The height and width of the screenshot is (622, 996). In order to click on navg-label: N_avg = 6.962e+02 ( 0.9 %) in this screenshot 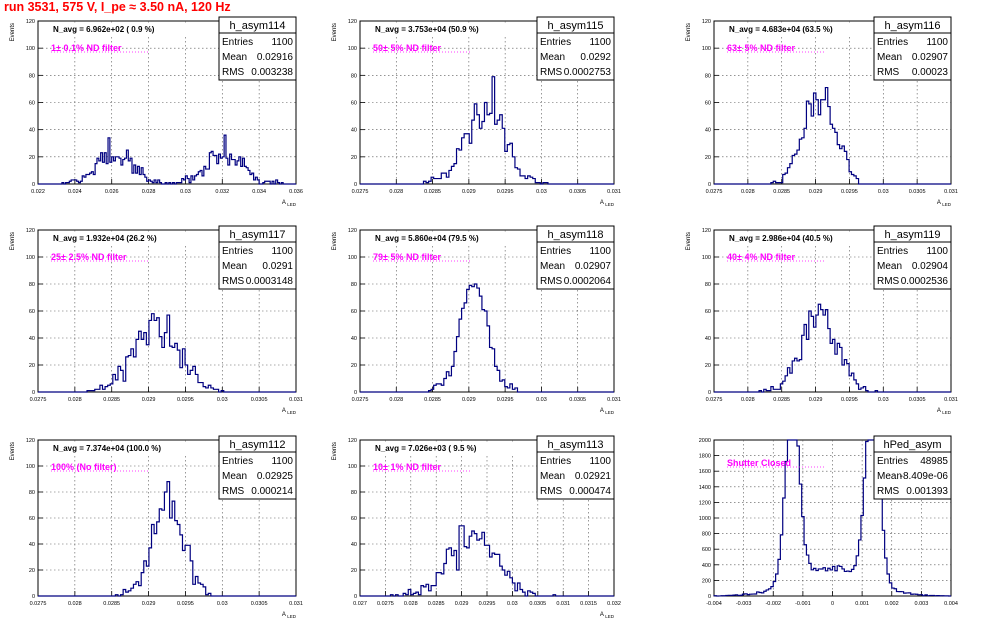, I will do `click(104, 29)`.